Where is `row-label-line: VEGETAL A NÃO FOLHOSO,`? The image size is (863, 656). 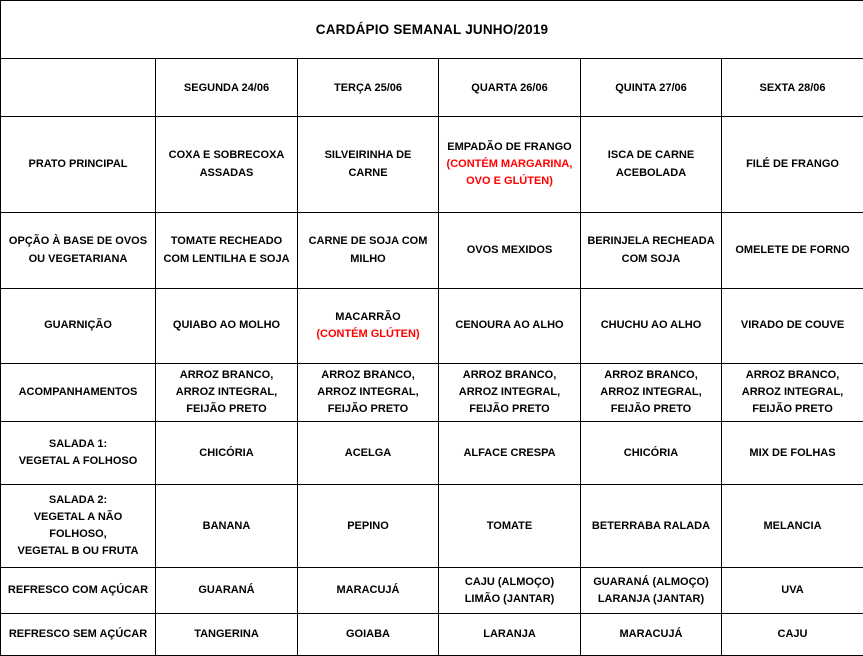
row-label-line: VEGETAL A NÃO FOLHOSO, is located at coordinates (78, 526).